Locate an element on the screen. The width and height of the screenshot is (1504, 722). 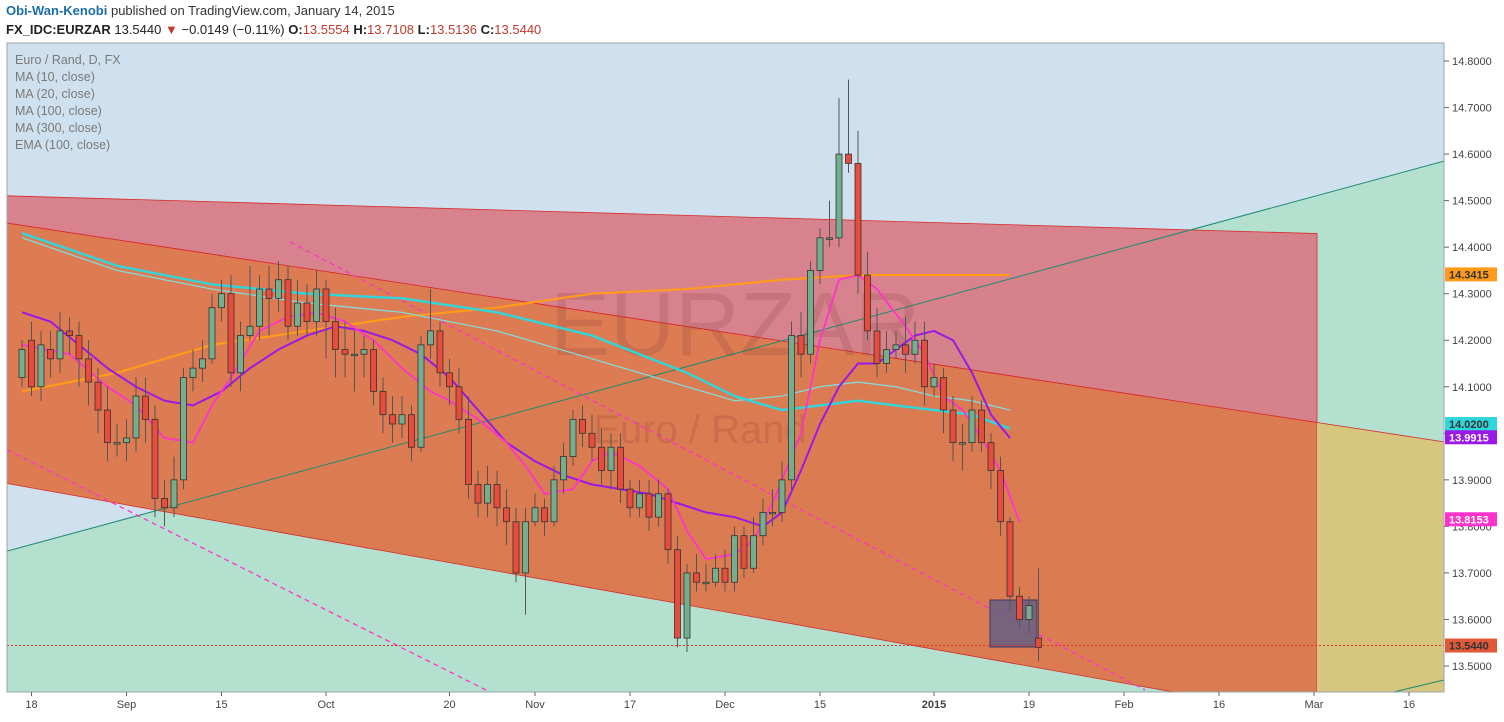
legend-ma100: MA (100, close) is located at coordinates (58, 111).